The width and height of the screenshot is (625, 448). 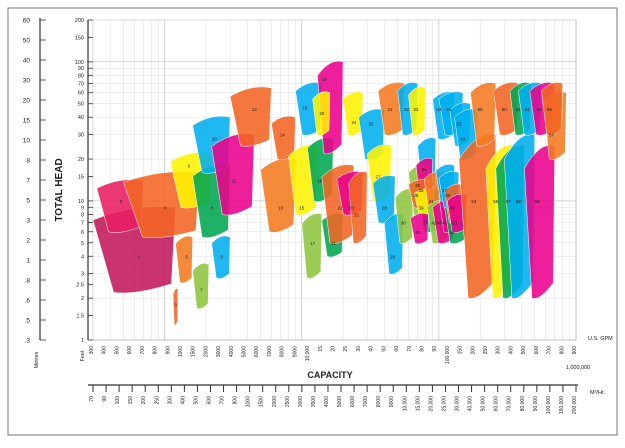 What do you see at coordinates (562, 405) in the screenshot?
I see `m3h-tick-label: 150,000` at bounding box center [562, 405].